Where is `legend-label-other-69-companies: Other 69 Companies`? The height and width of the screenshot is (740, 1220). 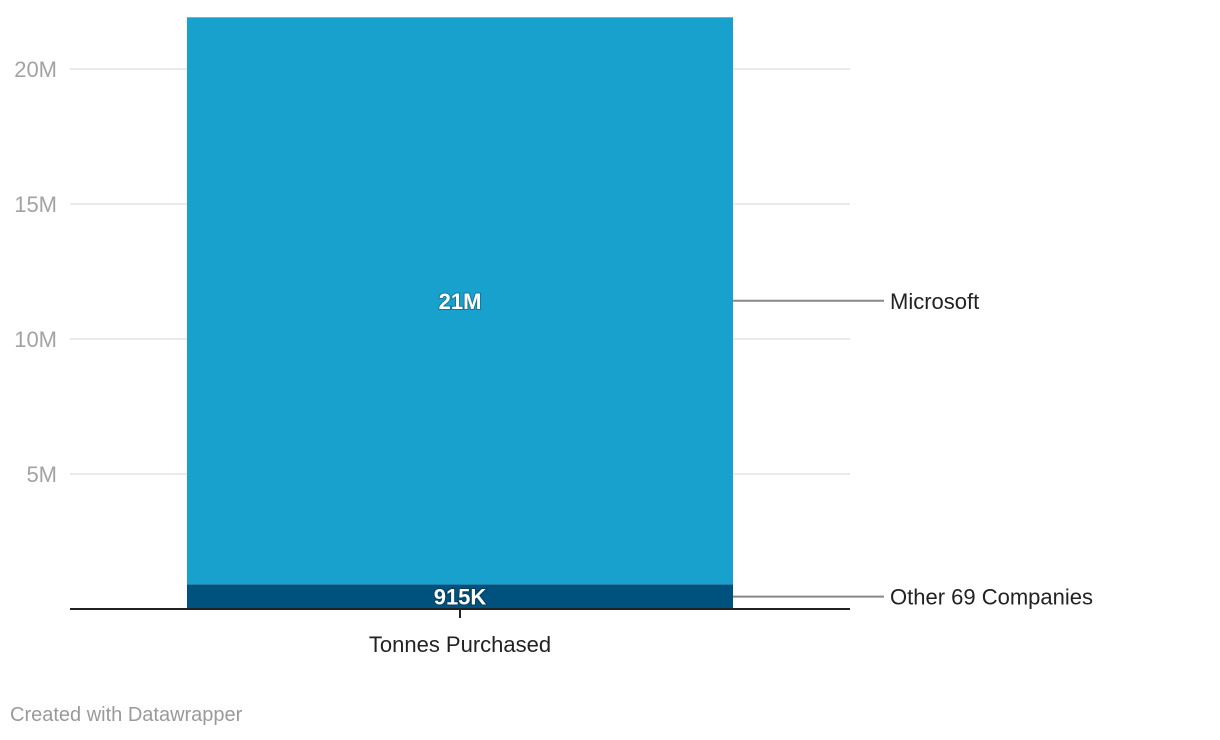
legend-label-other-69-companies: Other 69 Companies is located at coordinates (991, 597).